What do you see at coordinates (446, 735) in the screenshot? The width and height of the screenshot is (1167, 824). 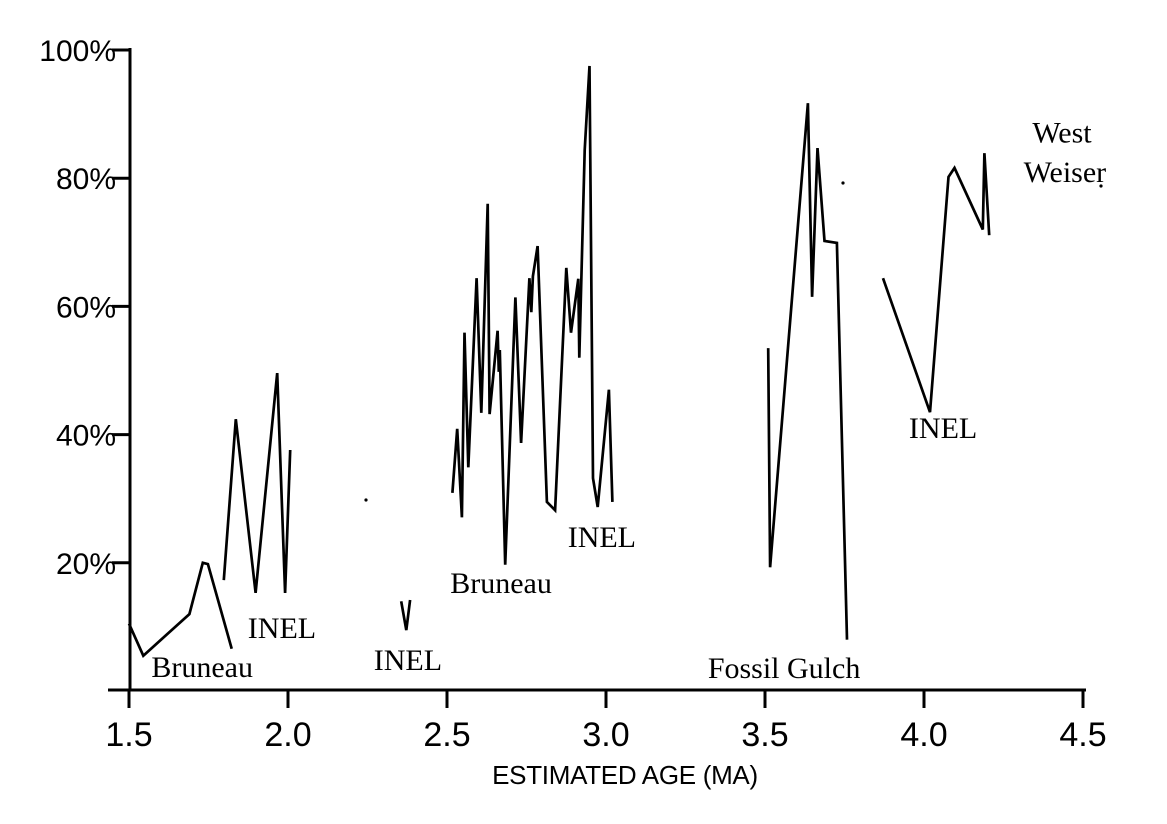 I see `x-tick-label-2.5: 2.5` at bounding box center [446, 735].